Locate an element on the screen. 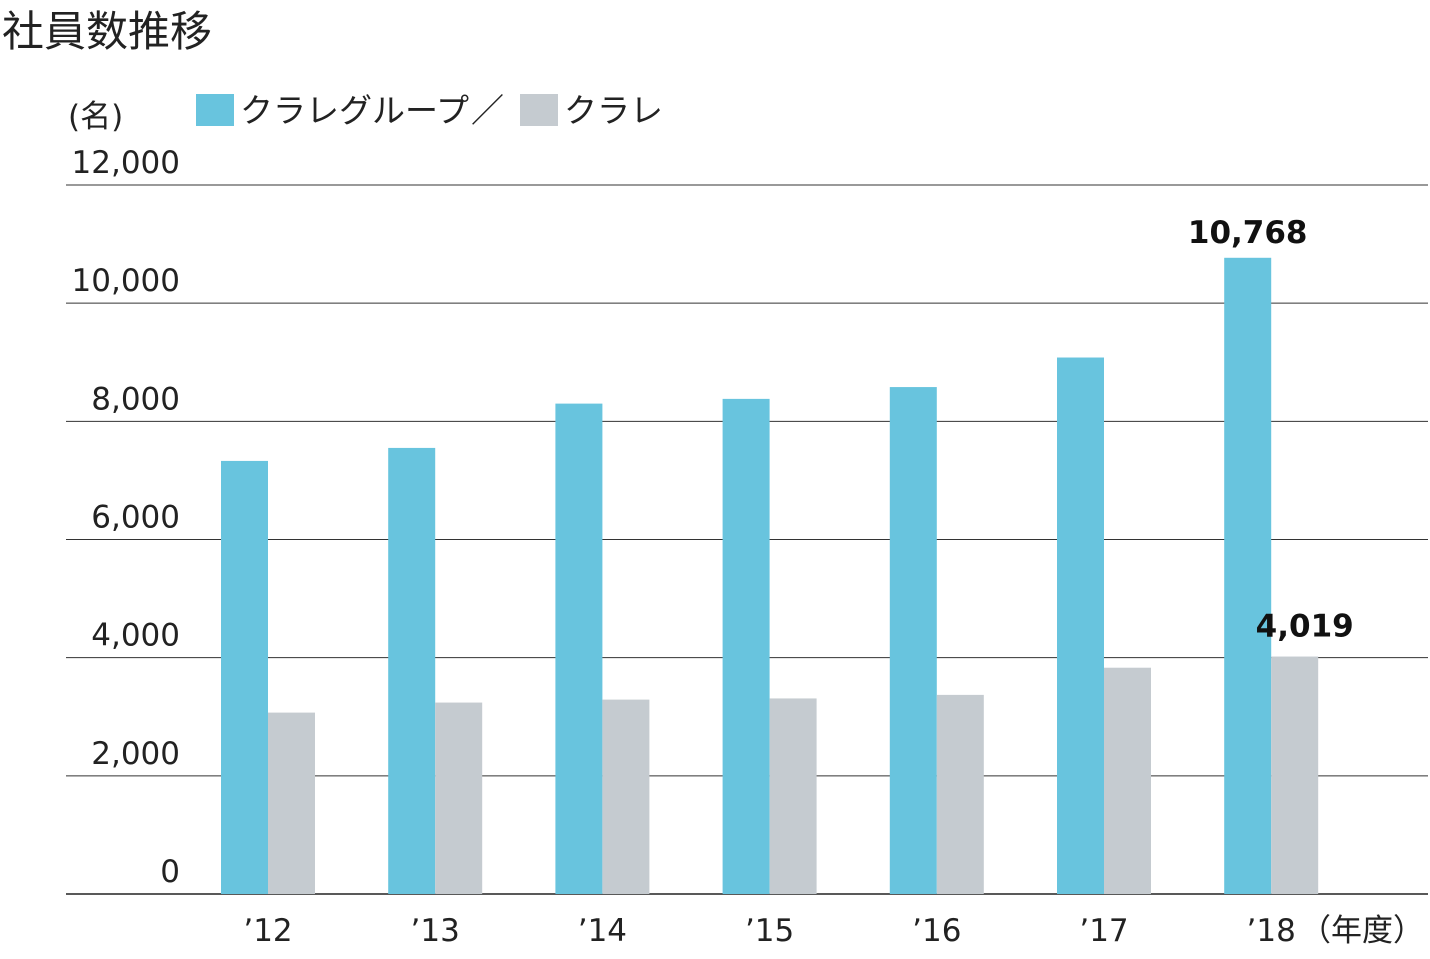 The height and width of the screenshot is (959, 1430). legend-label-group: クラレグループ is located at coordinates (354, 110).